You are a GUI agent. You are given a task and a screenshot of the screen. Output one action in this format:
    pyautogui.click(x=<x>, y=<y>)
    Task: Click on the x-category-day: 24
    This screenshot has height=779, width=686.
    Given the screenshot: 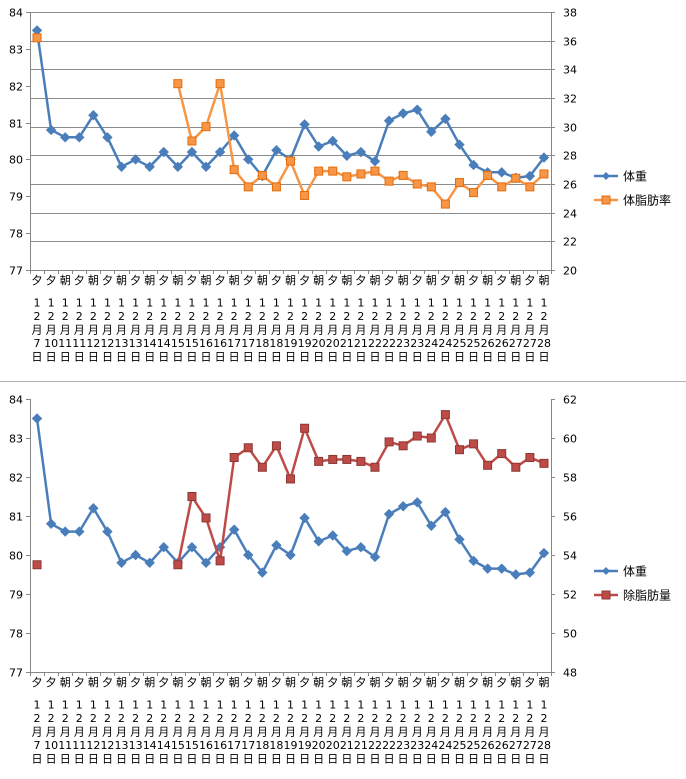 What is the action you would take?
    pyautogui.click(x=431, y=745)
    